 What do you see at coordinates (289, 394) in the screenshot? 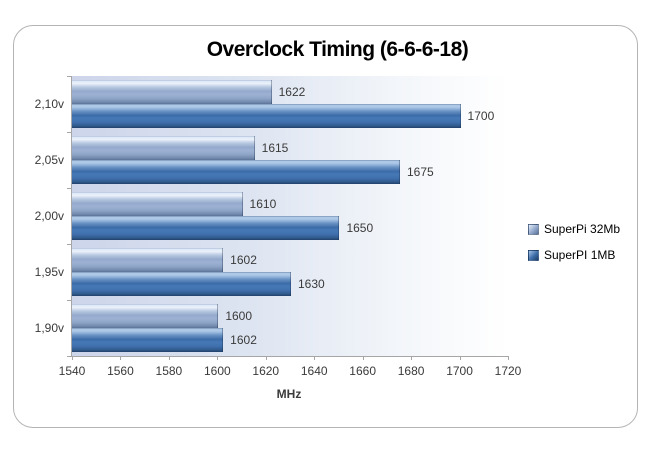
I see `x-axis-title: MHz` at bounding box center [289, 394].